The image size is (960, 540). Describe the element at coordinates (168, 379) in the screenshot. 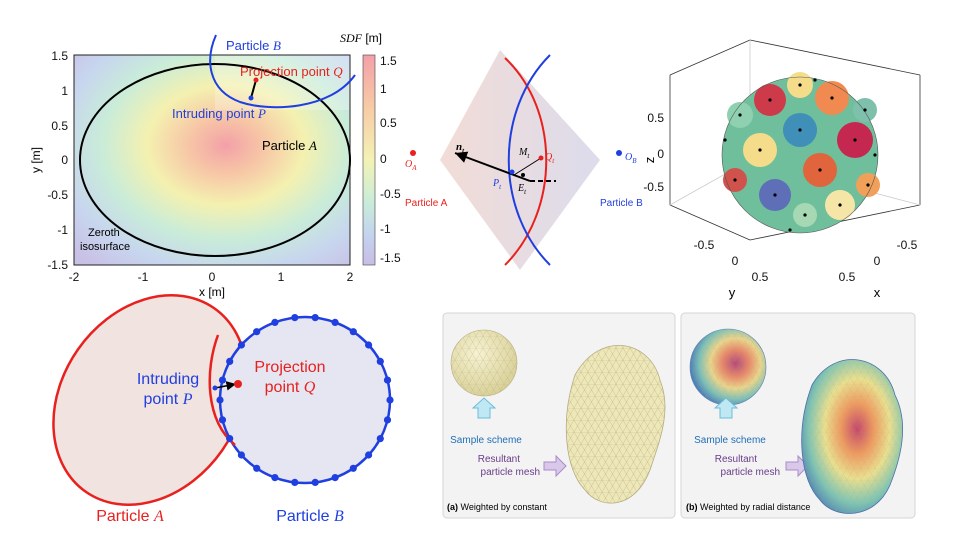

I see `intruding-label-line1: Intruding` at that location.